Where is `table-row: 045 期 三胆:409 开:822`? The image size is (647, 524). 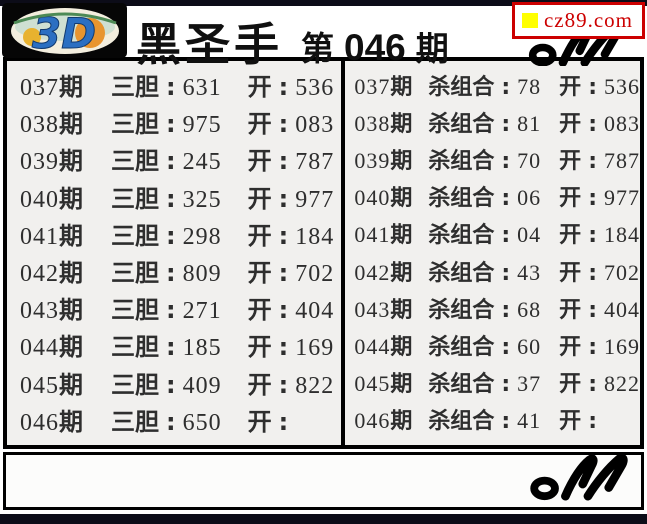
table-row: 045 期 三胆:409 开:822 is located at coordinates (180, 382).